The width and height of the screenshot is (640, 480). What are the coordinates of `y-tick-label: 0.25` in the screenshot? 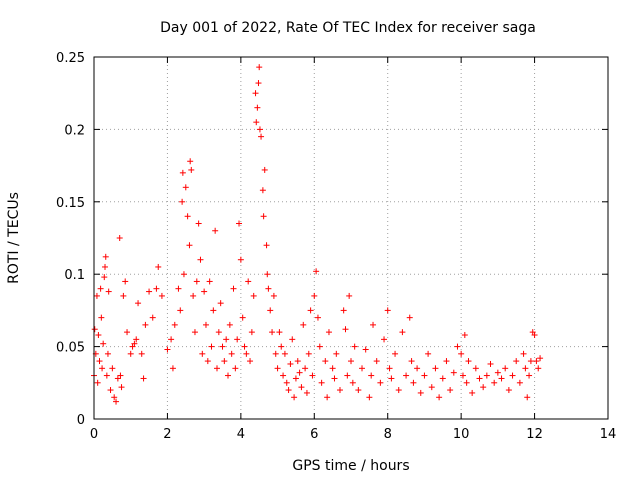 It's located at (70, 58).